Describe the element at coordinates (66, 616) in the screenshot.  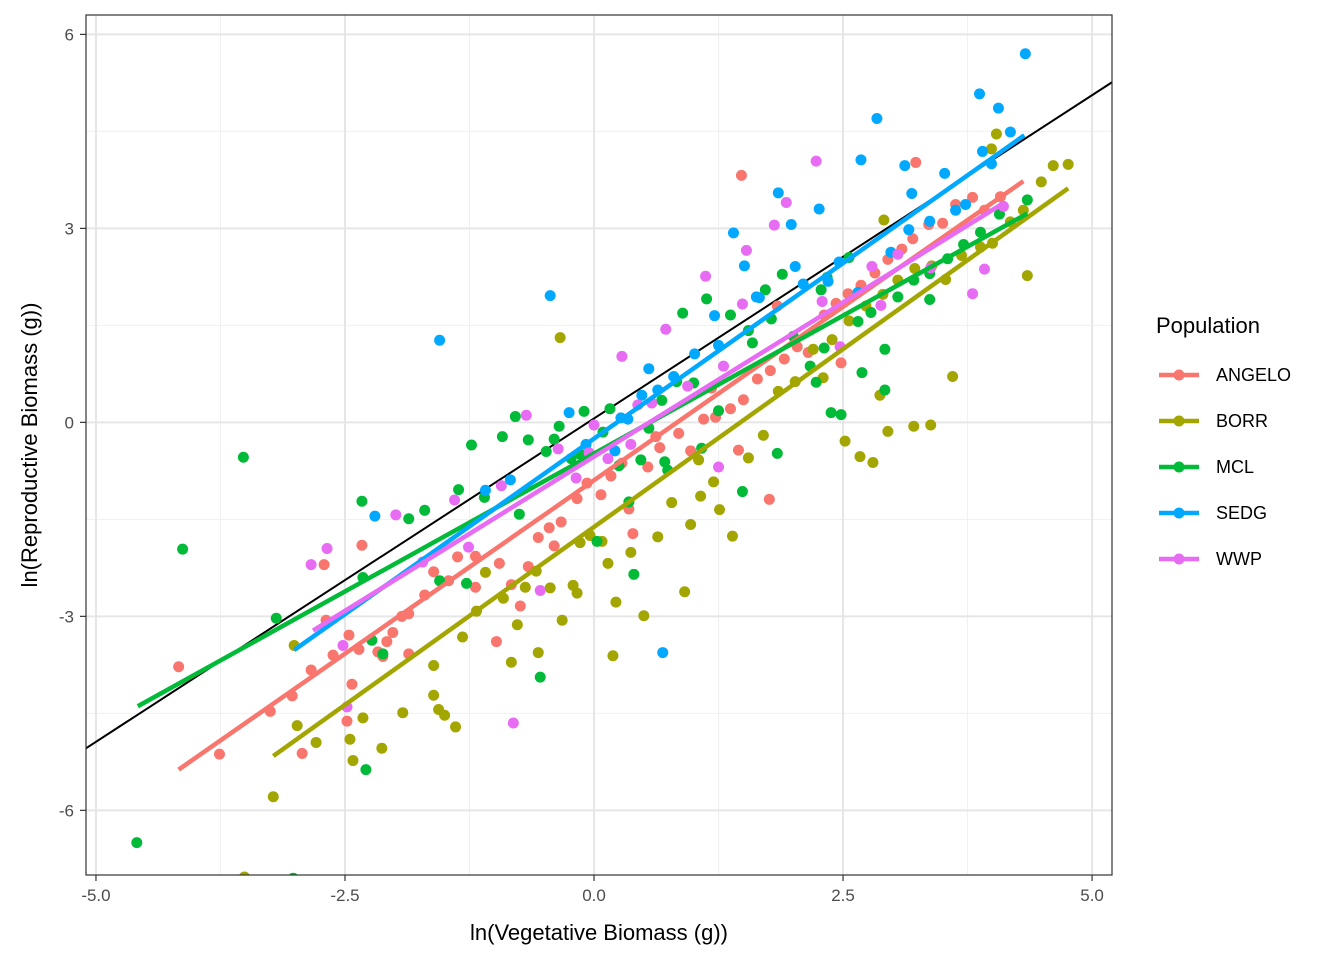
I see `y-tick-label: -3` at that location.